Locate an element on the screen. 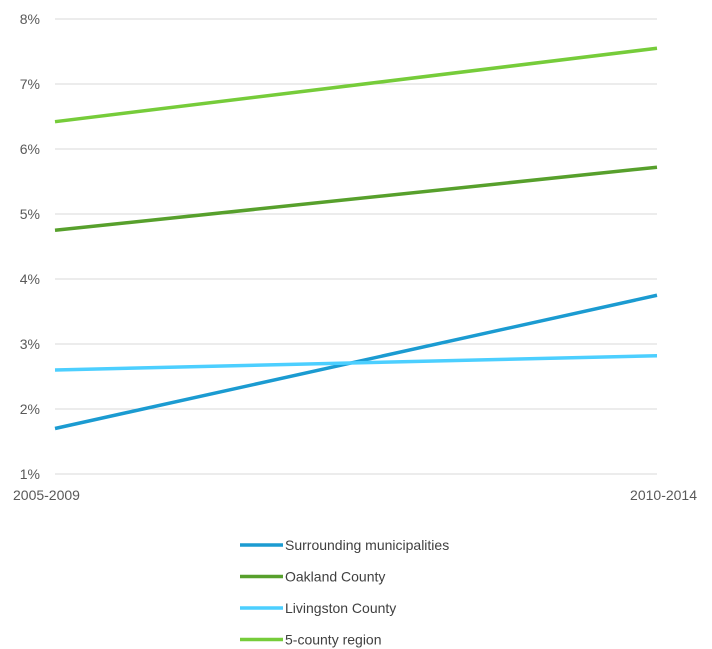 Image resolution: width=712 pixels, height=649 pixels. x-axis-tick-labels: 2005-2009 2010-2014 is located at coordinates (355, 495).